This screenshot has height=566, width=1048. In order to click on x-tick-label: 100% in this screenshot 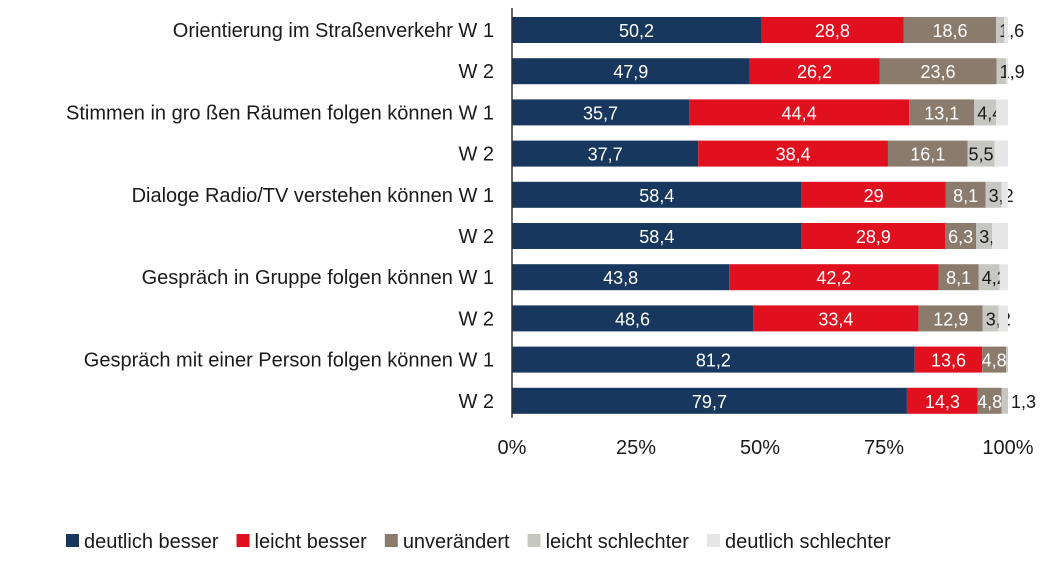, I will do `click(1007, 448)`.